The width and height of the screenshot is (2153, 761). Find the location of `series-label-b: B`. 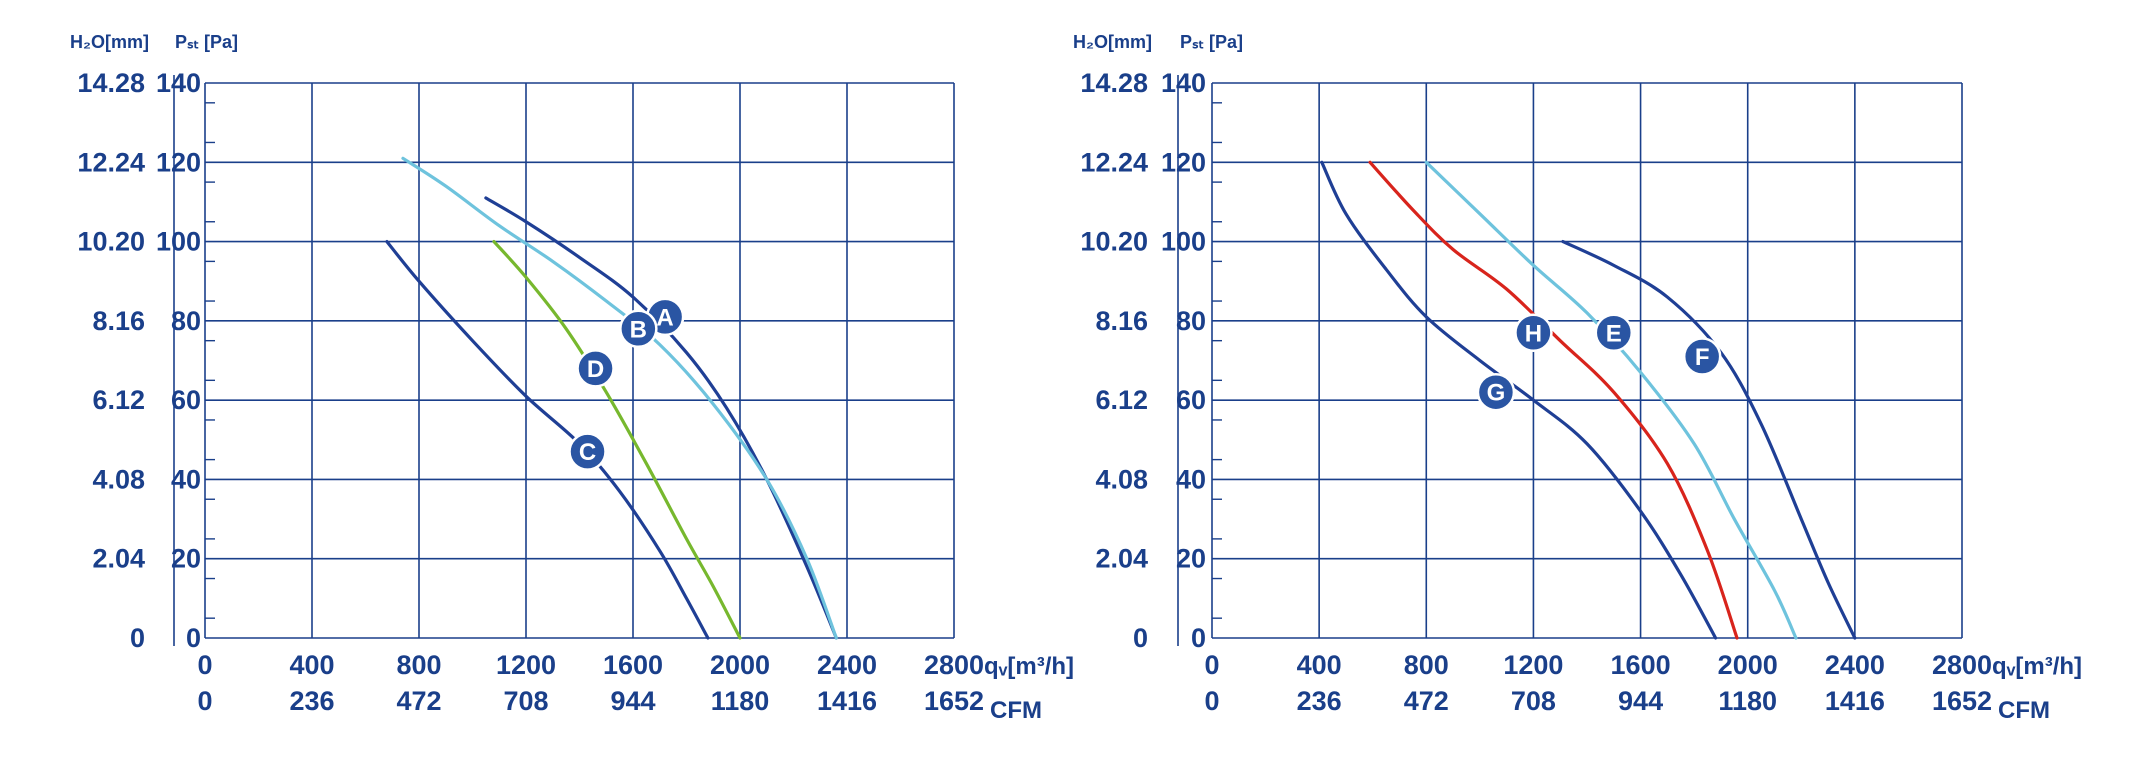

series-label-b: B is located at coordinates (638, 329).